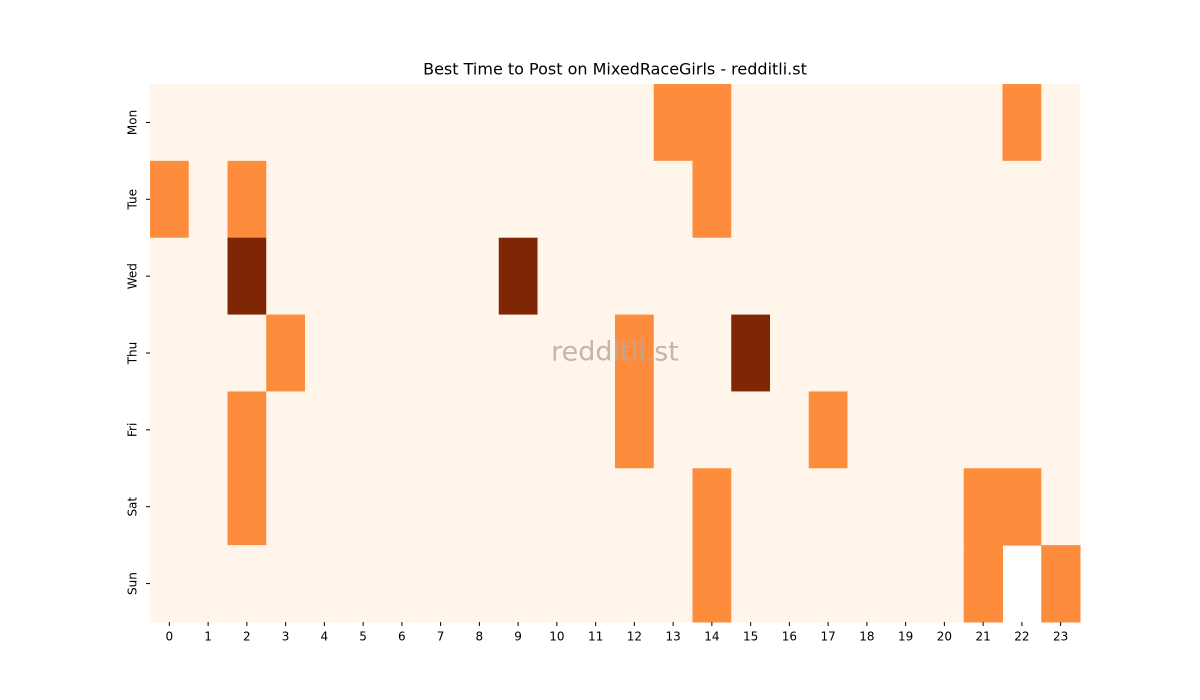 This screenshot has width=1200, height=700. What do you see at coordinates (133, 122) in the screenshot?
I see `y-tick-label: Mon` at bounding box center [133, 122].